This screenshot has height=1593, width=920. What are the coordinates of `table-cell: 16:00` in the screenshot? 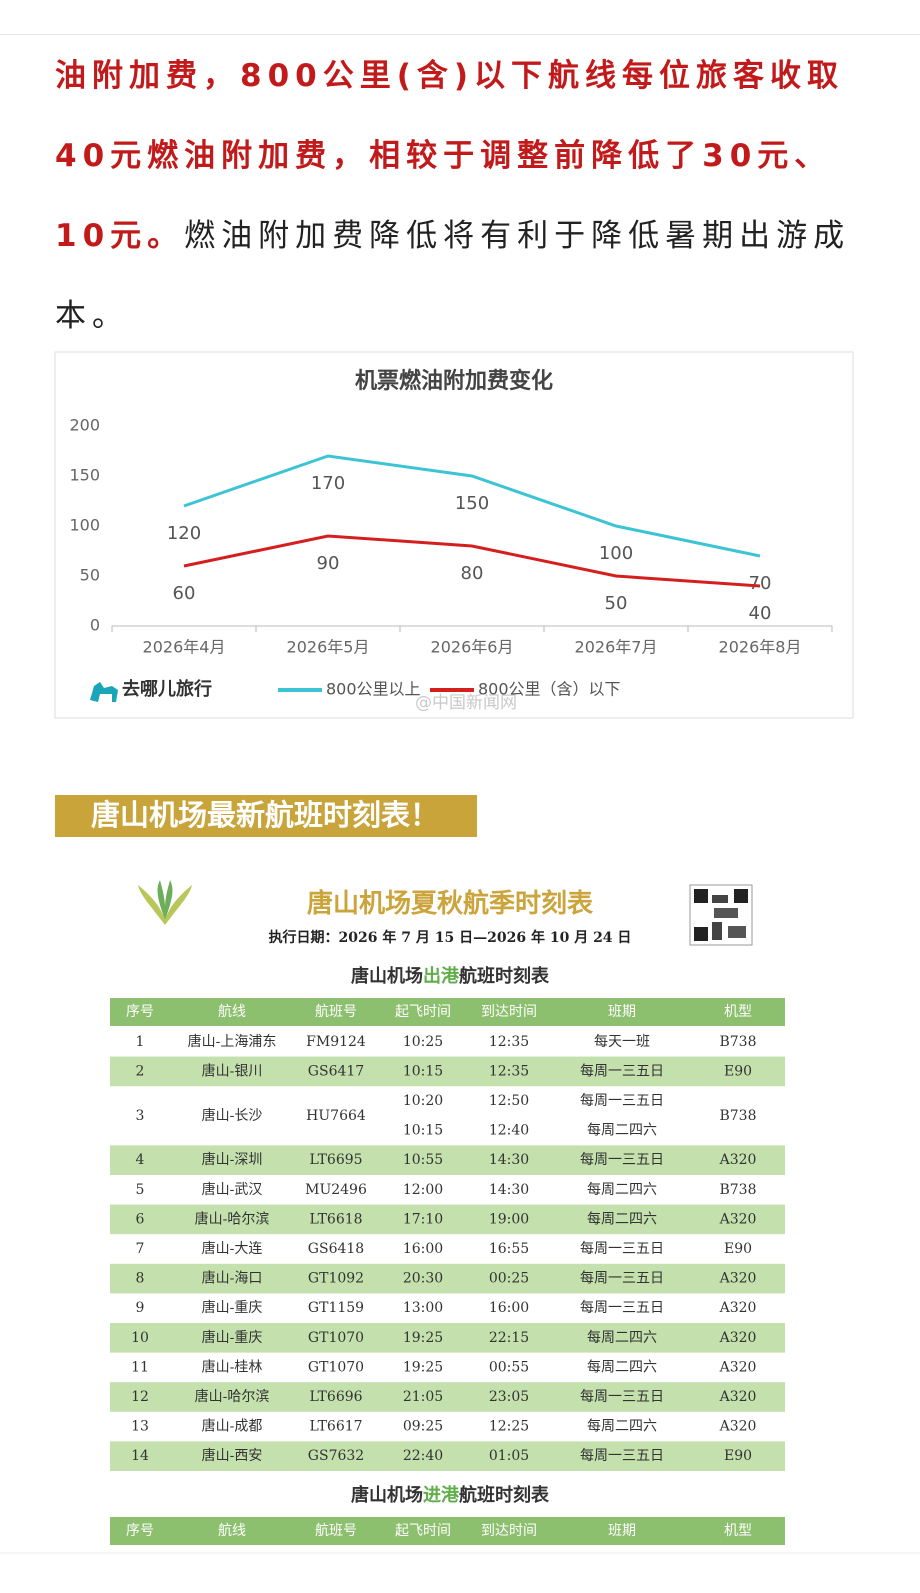 It's located at (509, 1308).